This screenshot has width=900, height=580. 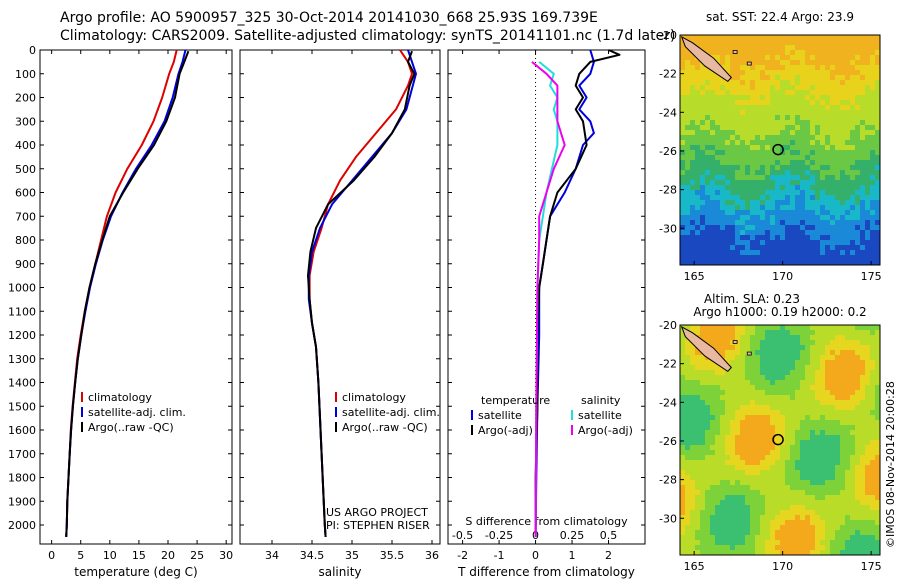 What do you see at coordinates (668, 402) in the screenshot?
I see `map-y-tick-label: -24` at bounding box center [668, 402].